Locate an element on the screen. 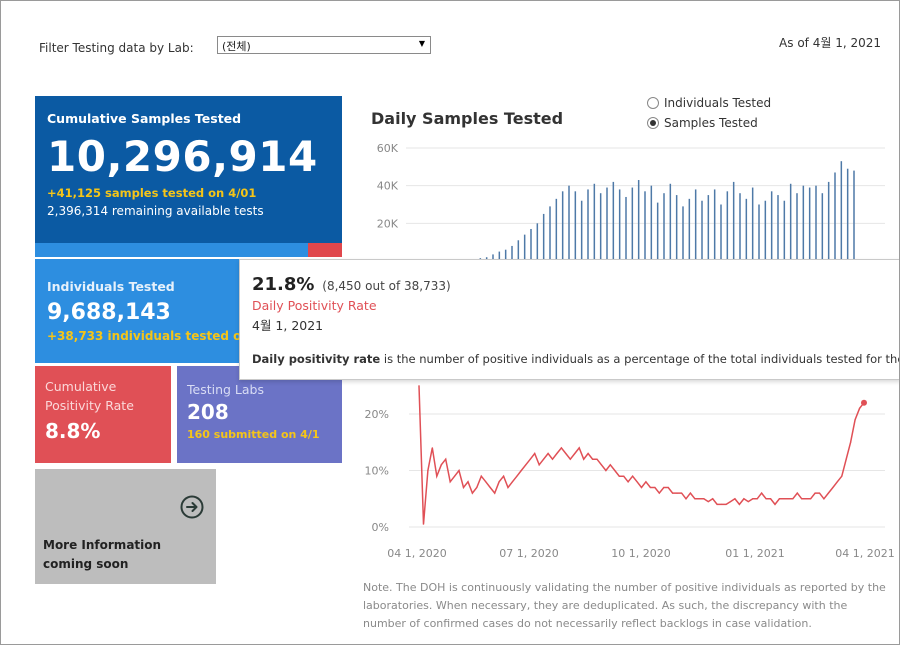  tooltip-date: 4월 1, 2021 is located at coordinates (288, 325).